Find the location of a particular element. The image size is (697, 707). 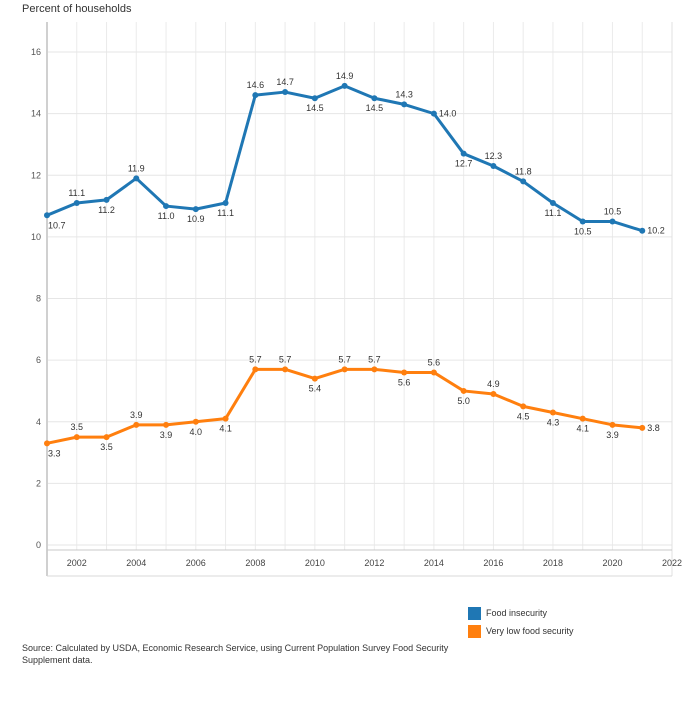

y-tick-label: 8 is located at coordinates (38, 299).